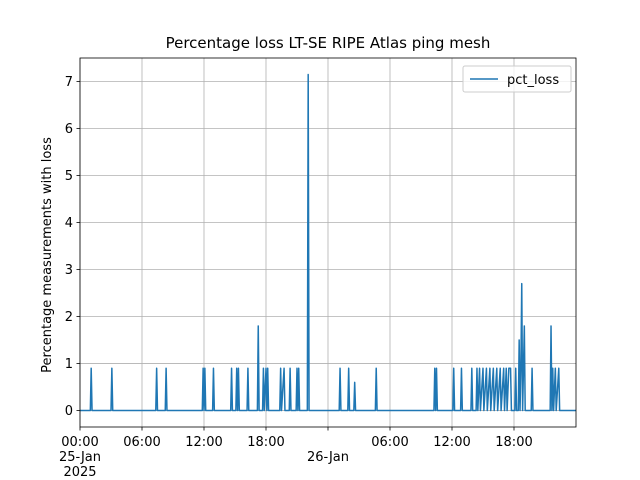 This screenshot has width=640, height=480. I want to click on y-tick-label: 6, so click(69, 129).